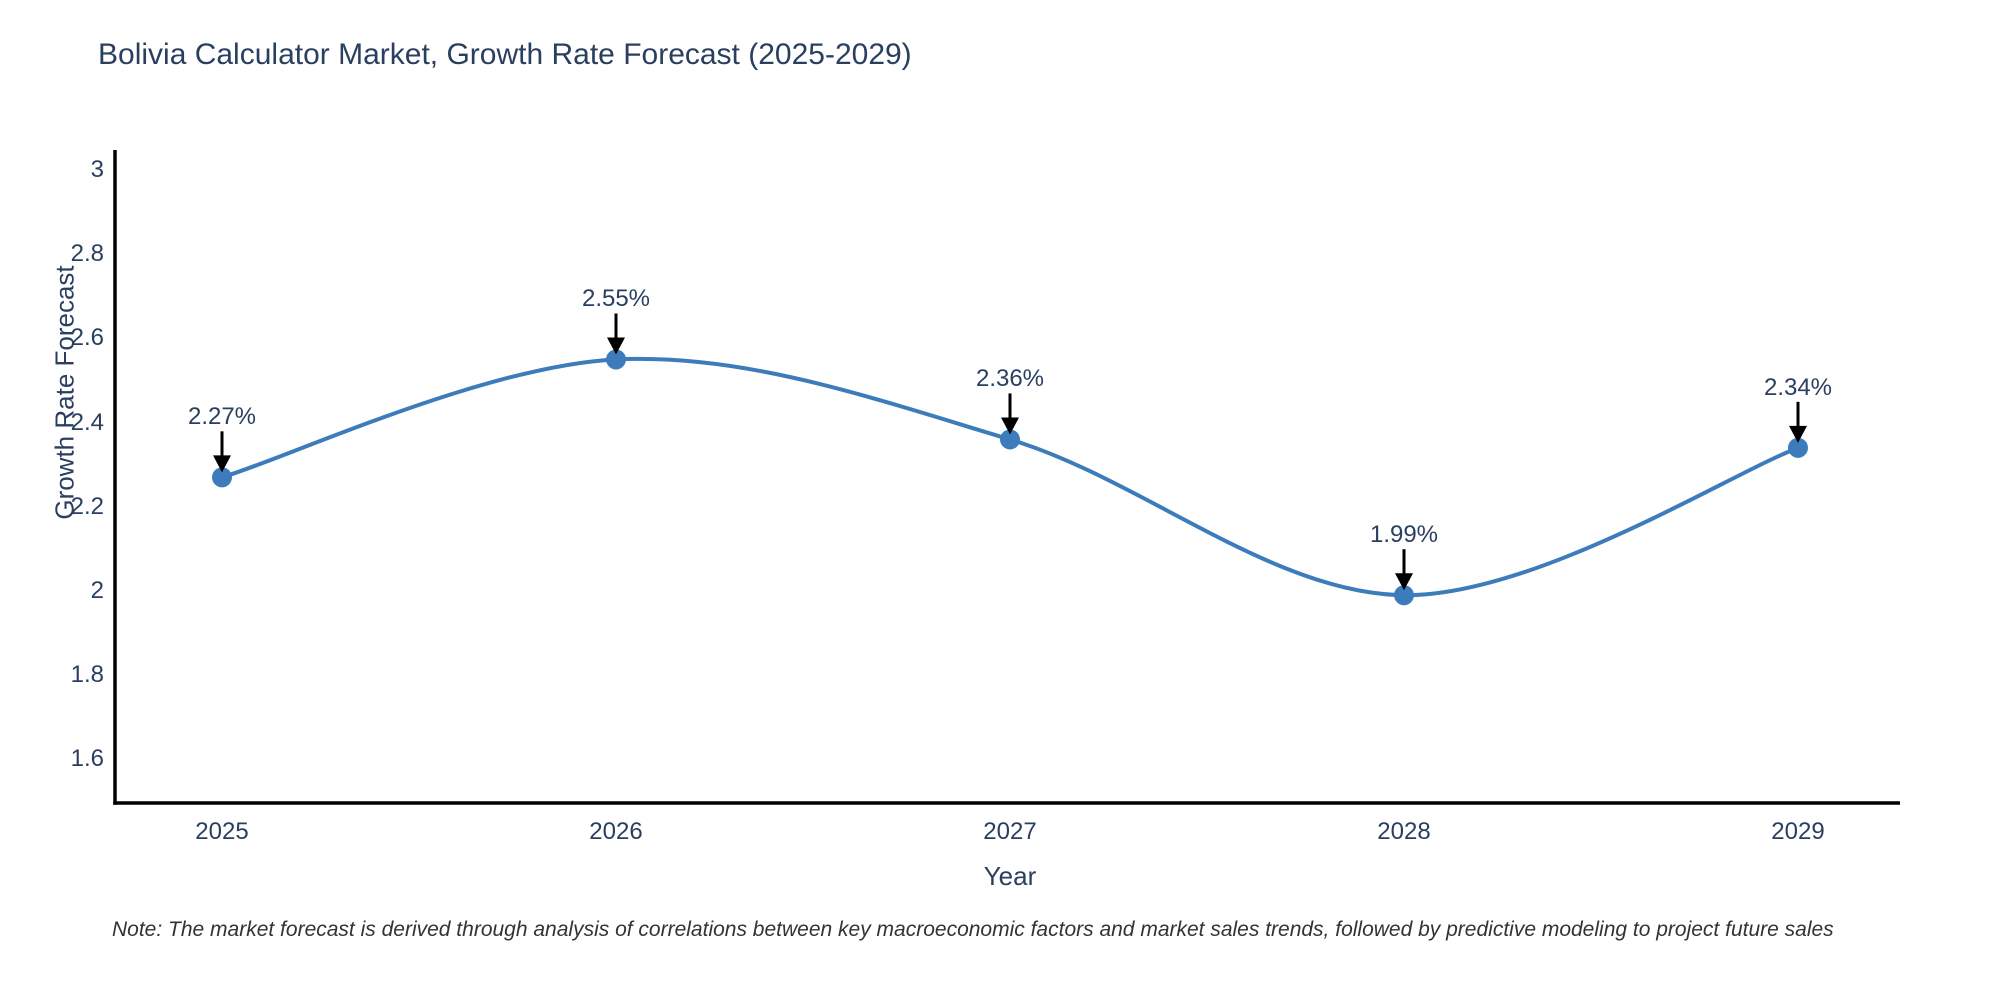 The image size is (2000, 1000). What do you see at coordinates (87, 254) in the screenshot?
I see `y-tick-label: 2.8` at bounding box center [87, 254].